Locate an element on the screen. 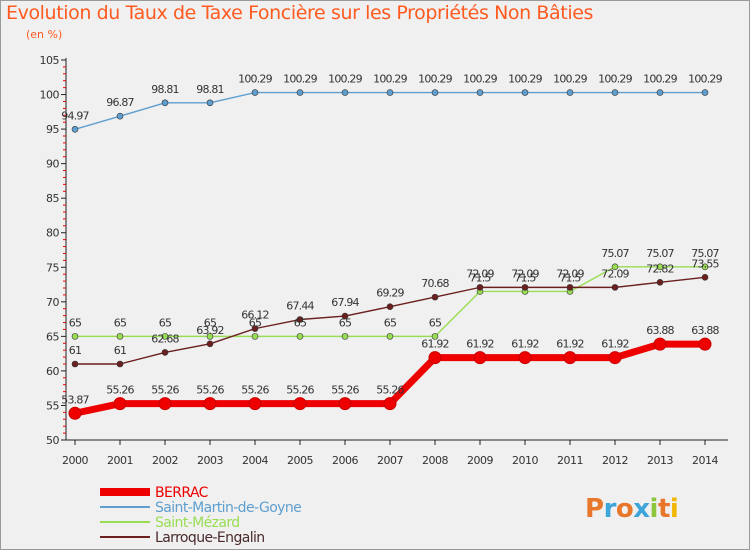 This screenshot has height=550, width=750. x-tick-label: 2004 is located at coordinates (255, 460).